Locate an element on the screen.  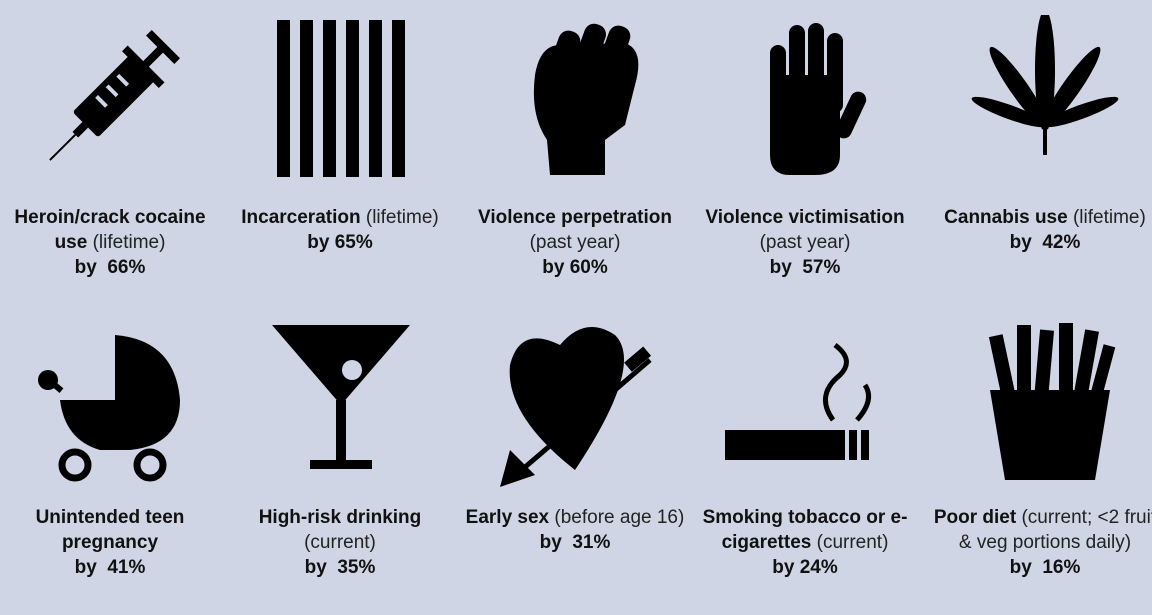
risk-item: Violence perpetration (past year) by 60% is located at coordinates (575, 147).